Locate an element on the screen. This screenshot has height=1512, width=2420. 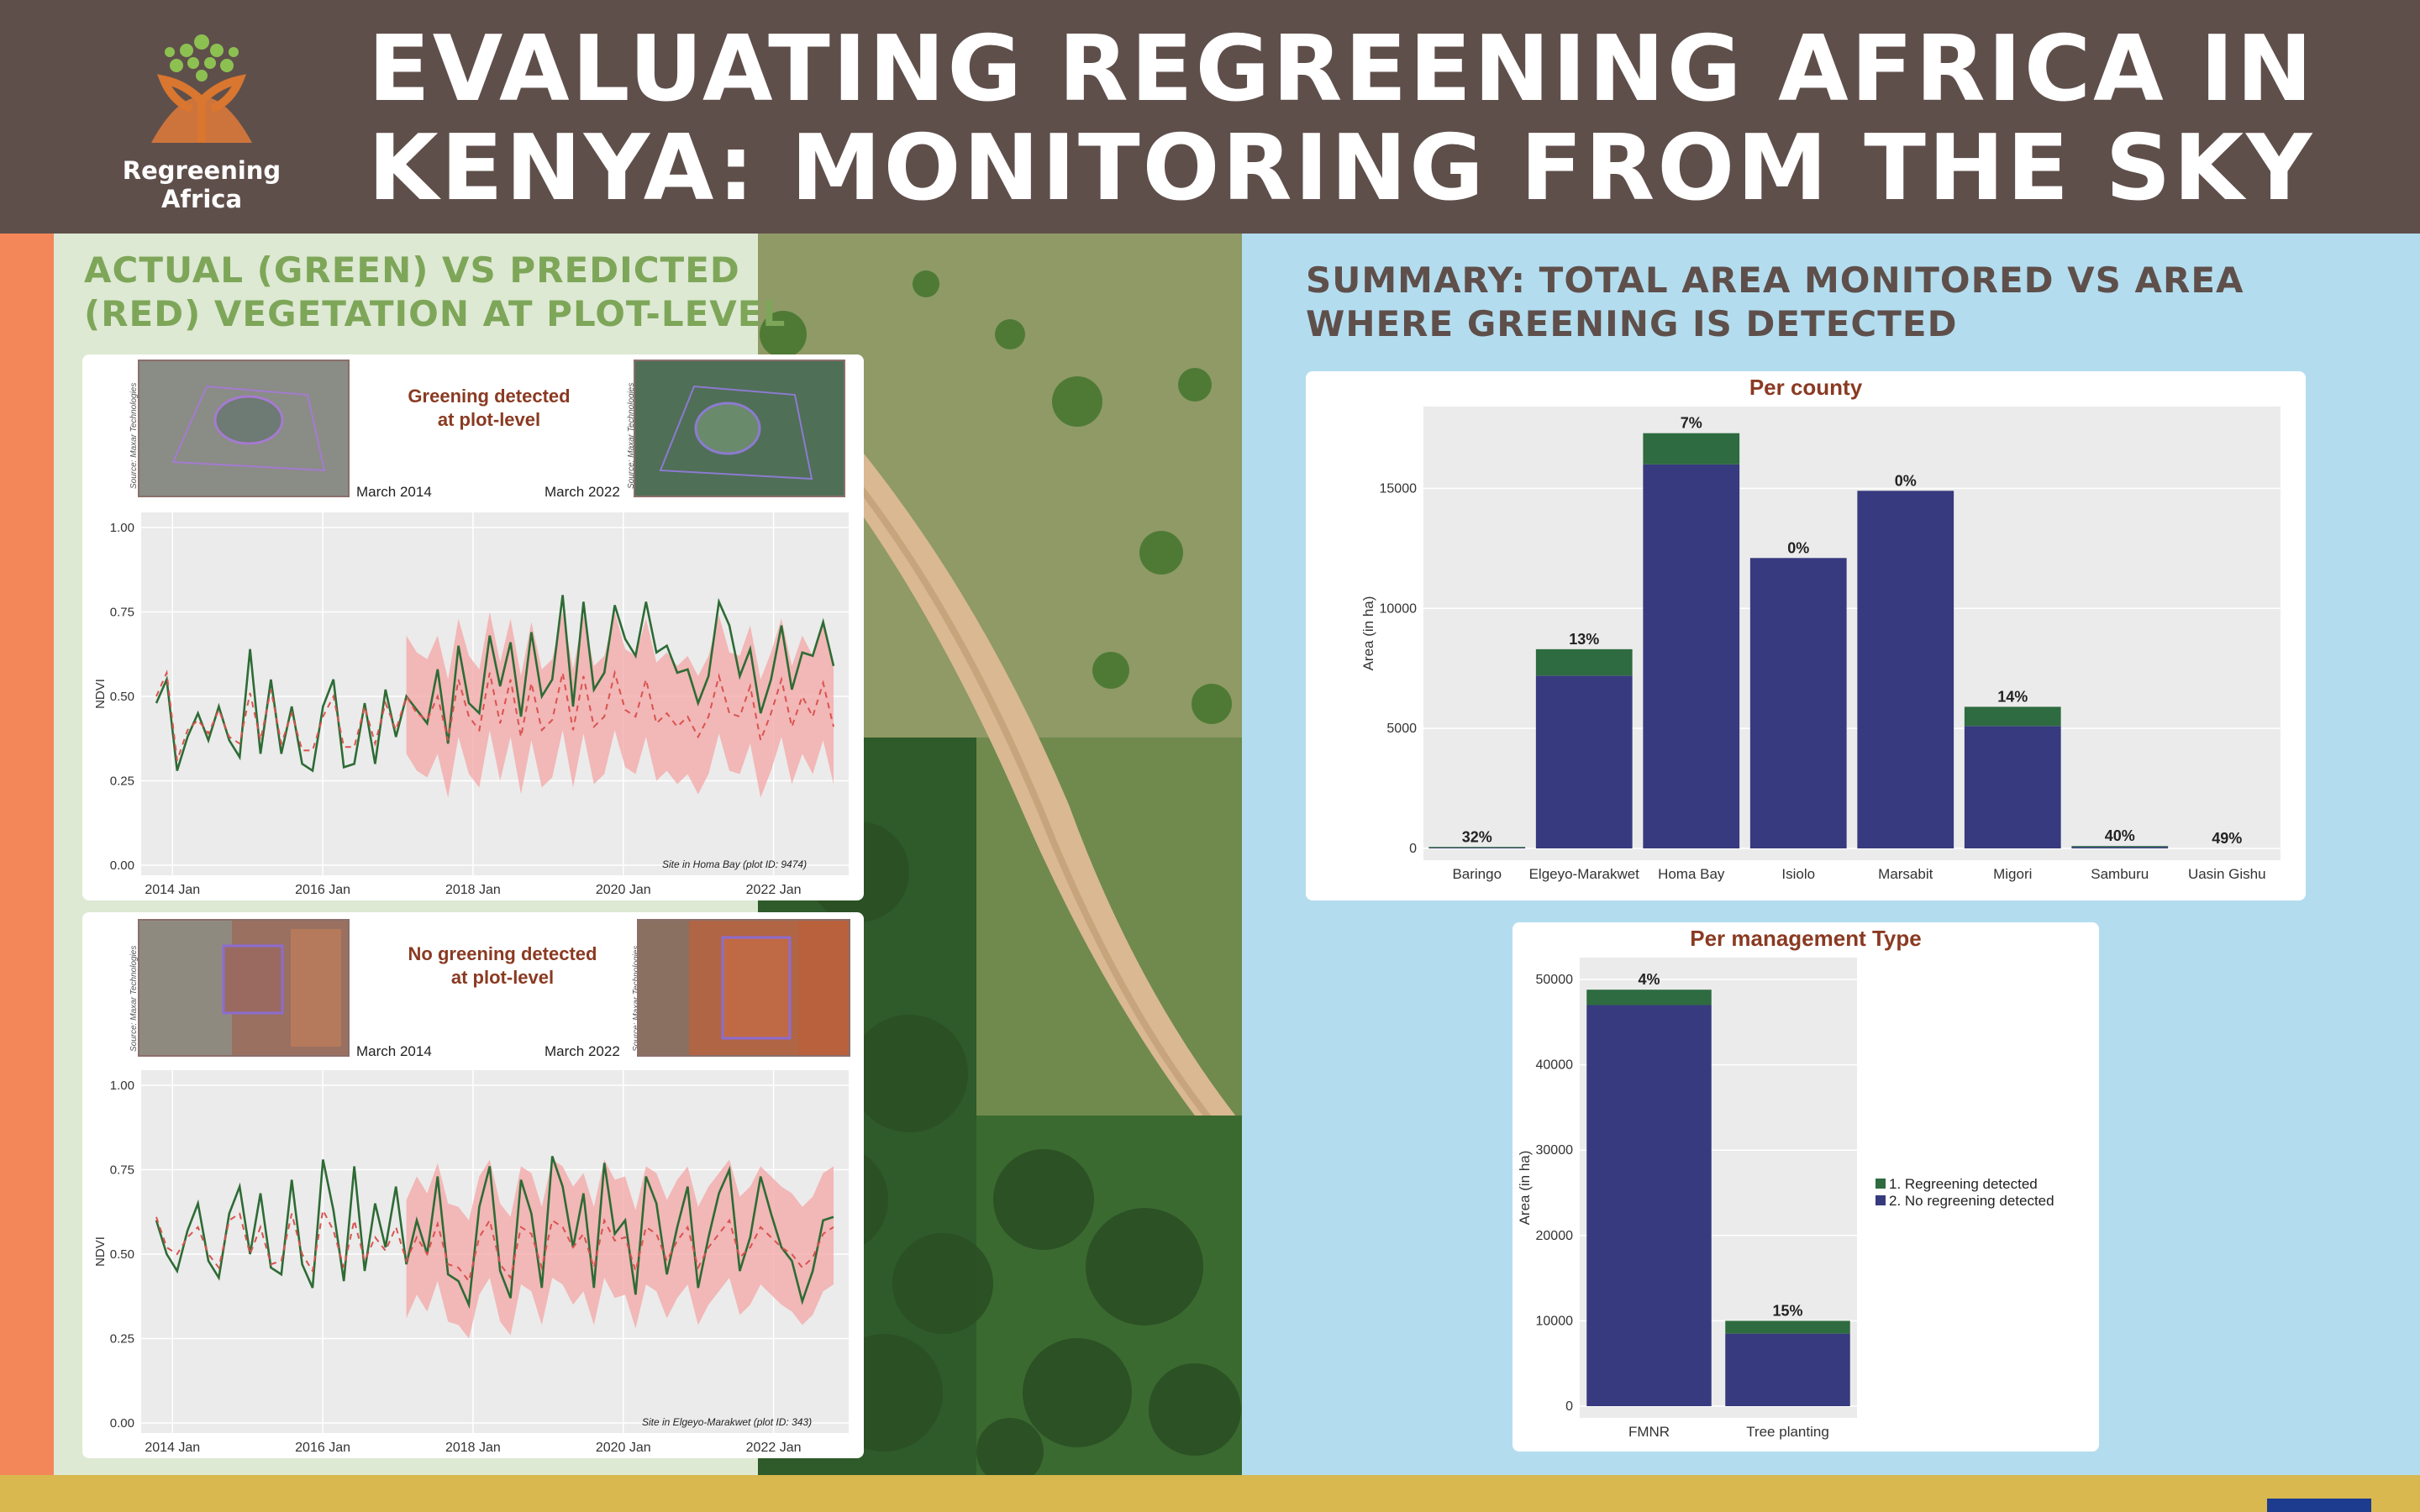
plot-status-line-2: at plot-level is located at coordinates (489, 419).